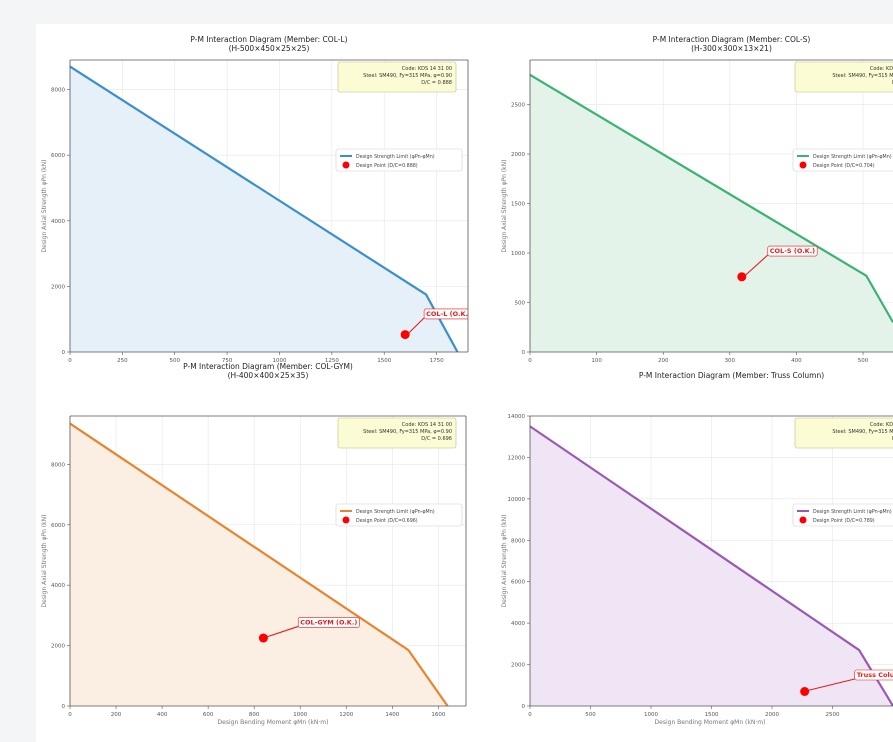 The image size is (893, 742). Describe the element at coordinates (731, 48) in the screenshot. I see `chart-subtitle: (H-300×300×13×21)` at that location.